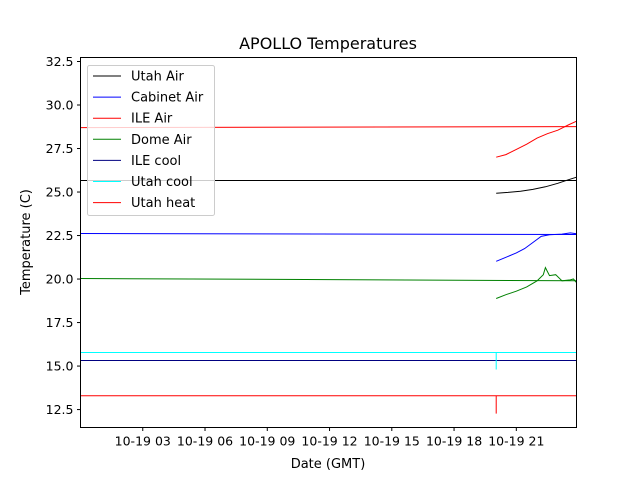 The height and width of the screenshot is (484, 640). What do you see at coordinates (156, 161) in the screenshot?
I see `legend-label: ILE cool` at bounding box center [156, 161].